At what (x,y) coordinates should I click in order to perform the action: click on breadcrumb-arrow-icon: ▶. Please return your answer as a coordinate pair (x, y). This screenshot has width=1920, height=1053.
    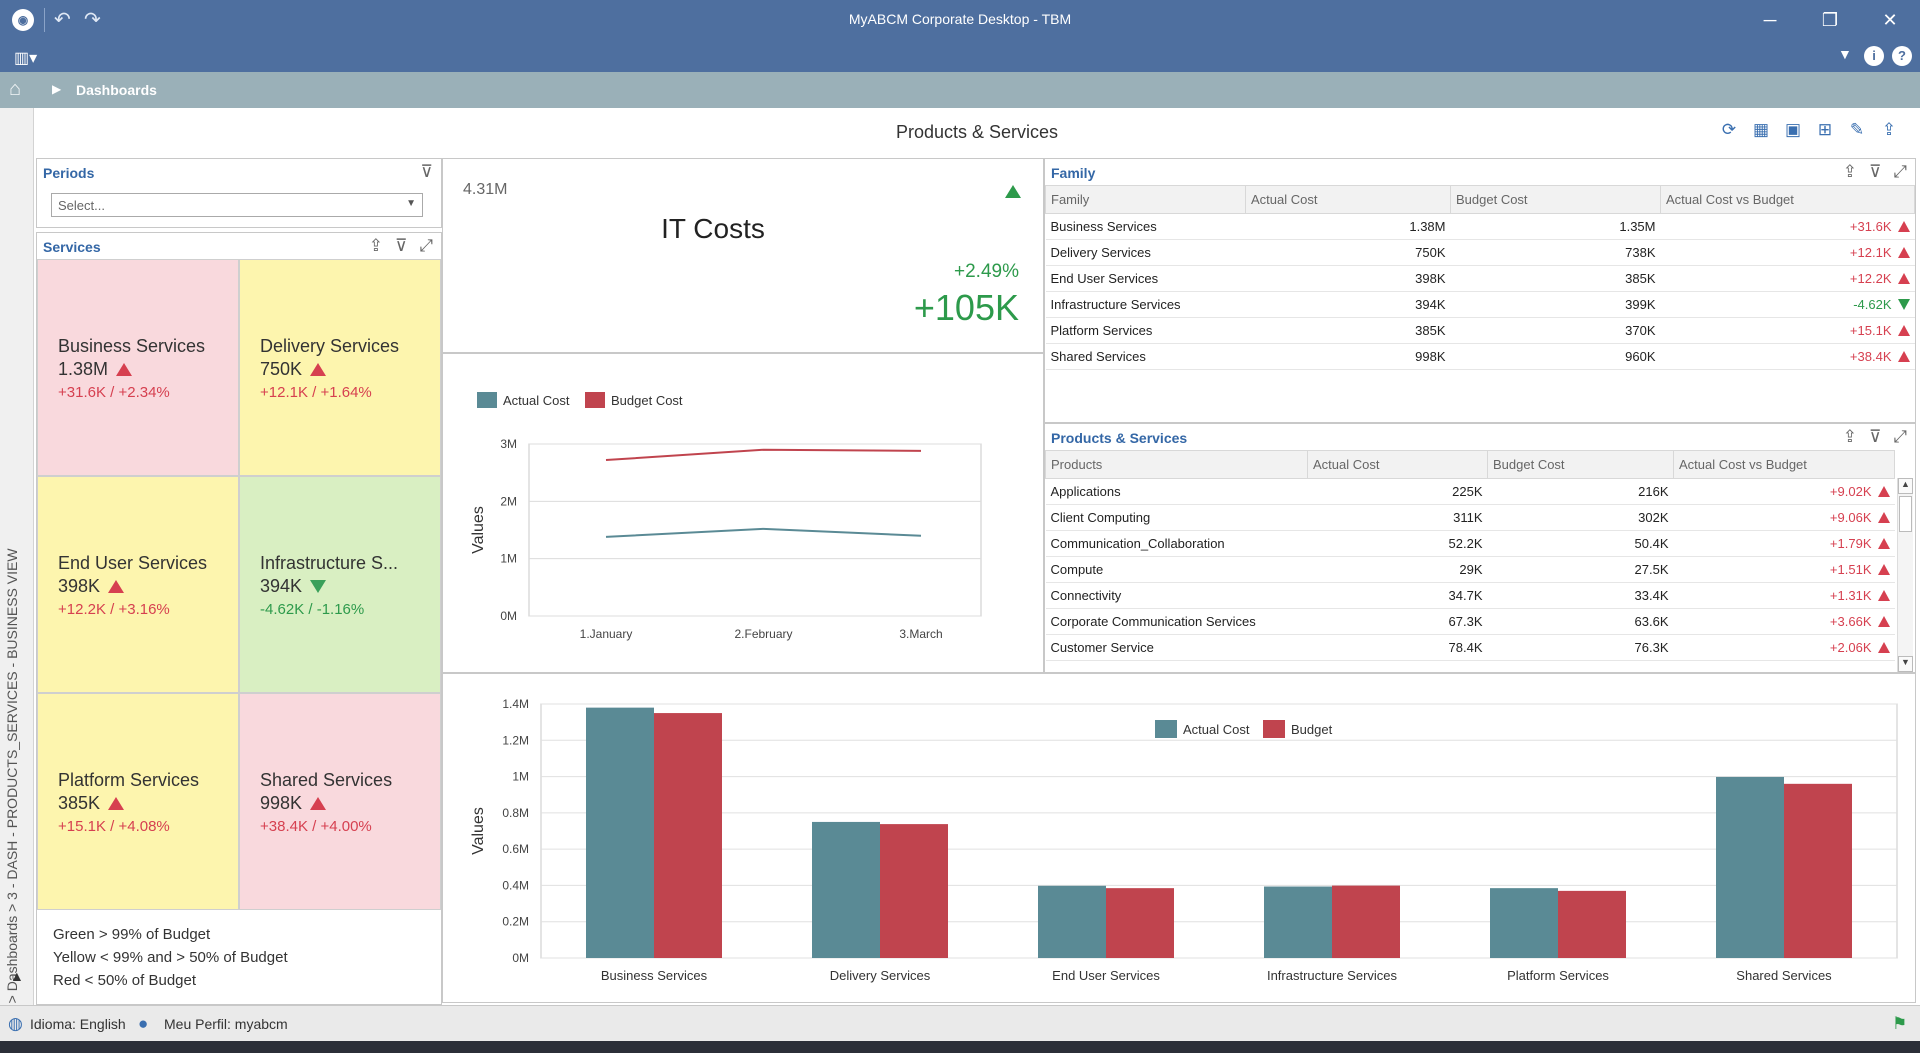
    Looking at the image, I should click on (57, 89).